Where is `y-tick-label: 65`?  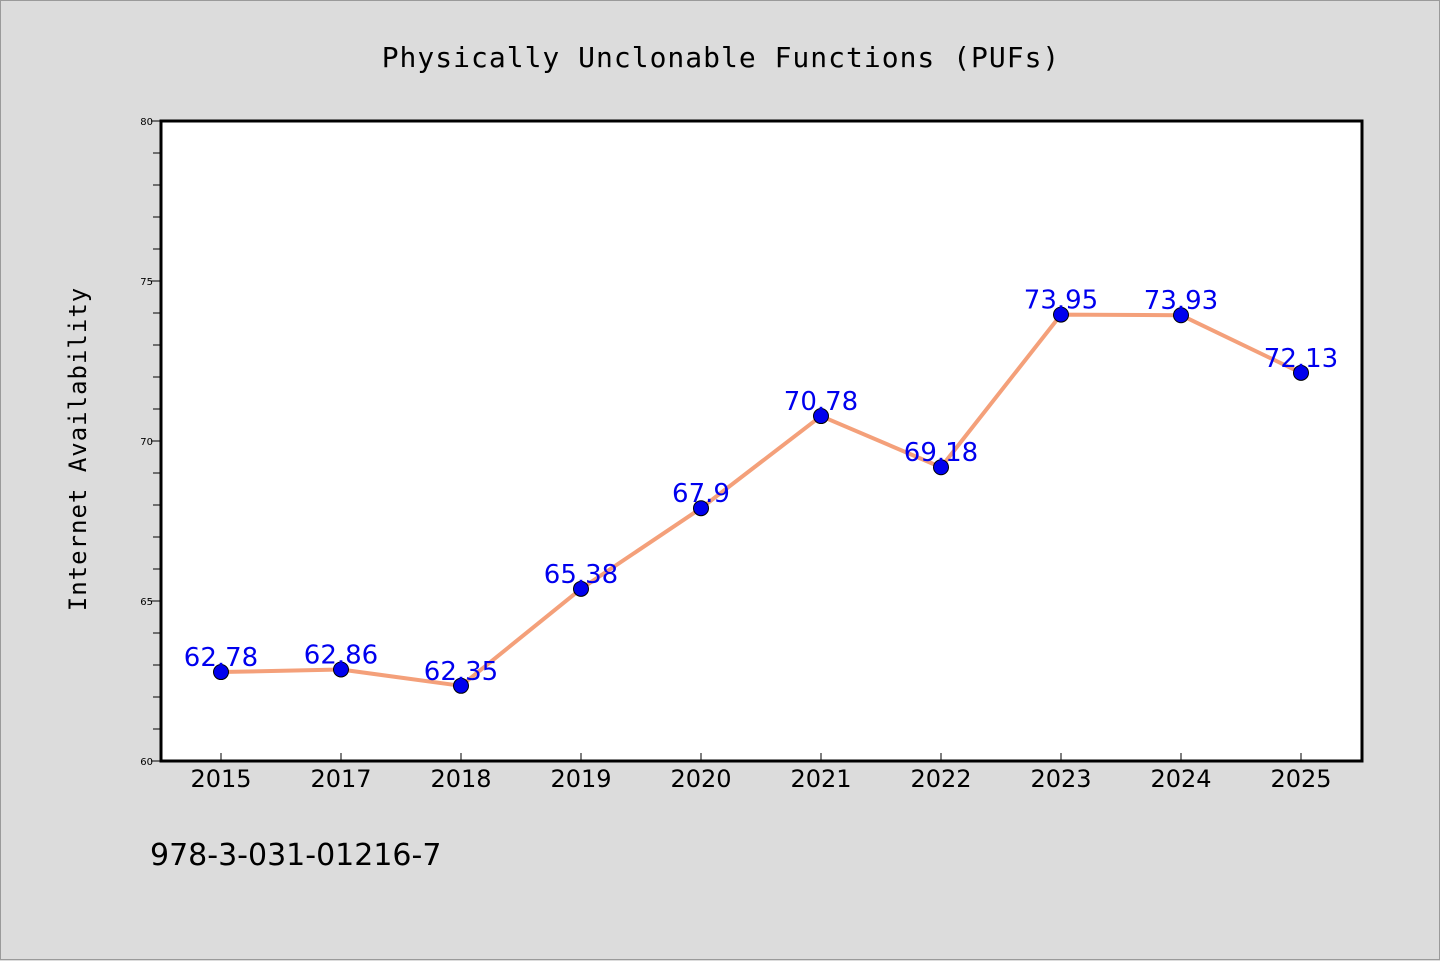
y-tick-label: 65 is located at coordinates (146, 602).